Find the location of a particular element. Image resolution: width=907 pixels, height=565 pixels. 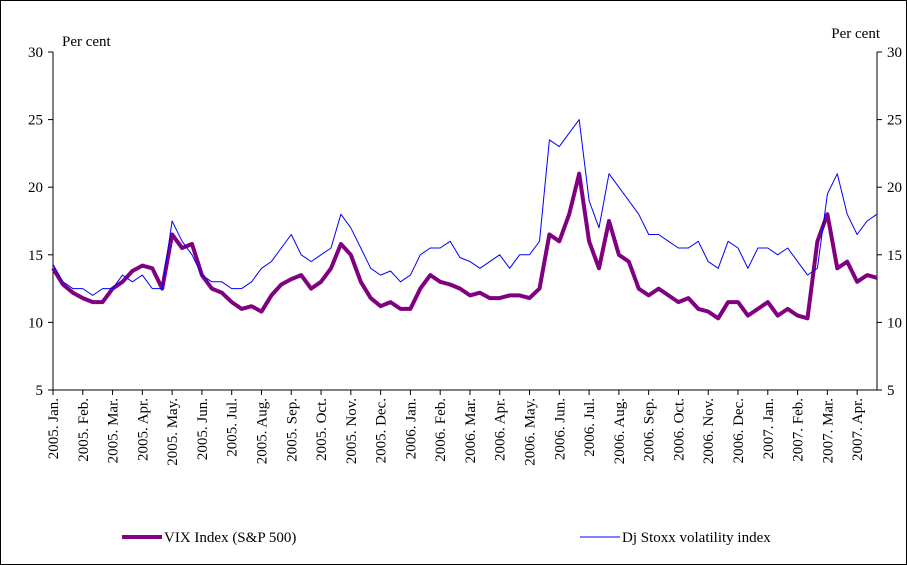

y-tick-label: 25 is located at coordinates (35, 121).